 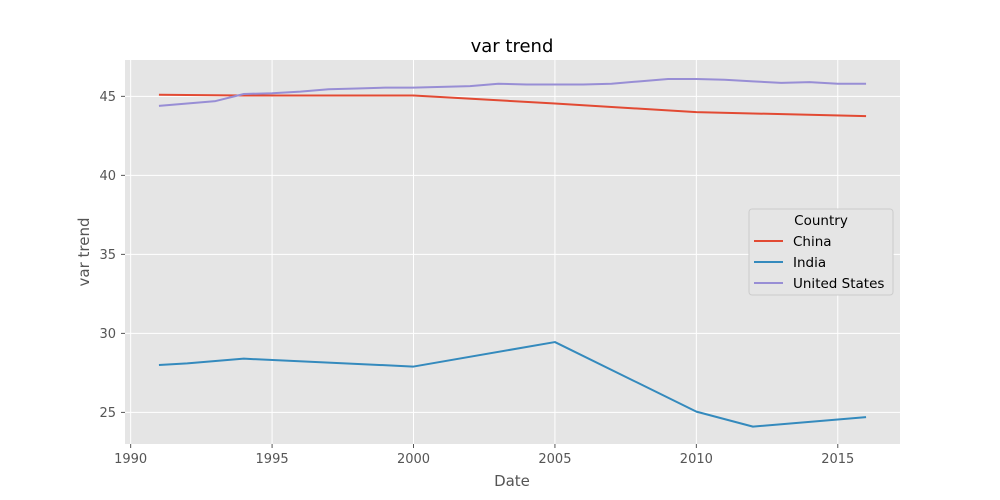 What do you see at coordinates (512, 92) in the screenshot?
I see `series-line-united-states` at bounding box center [512, 92].